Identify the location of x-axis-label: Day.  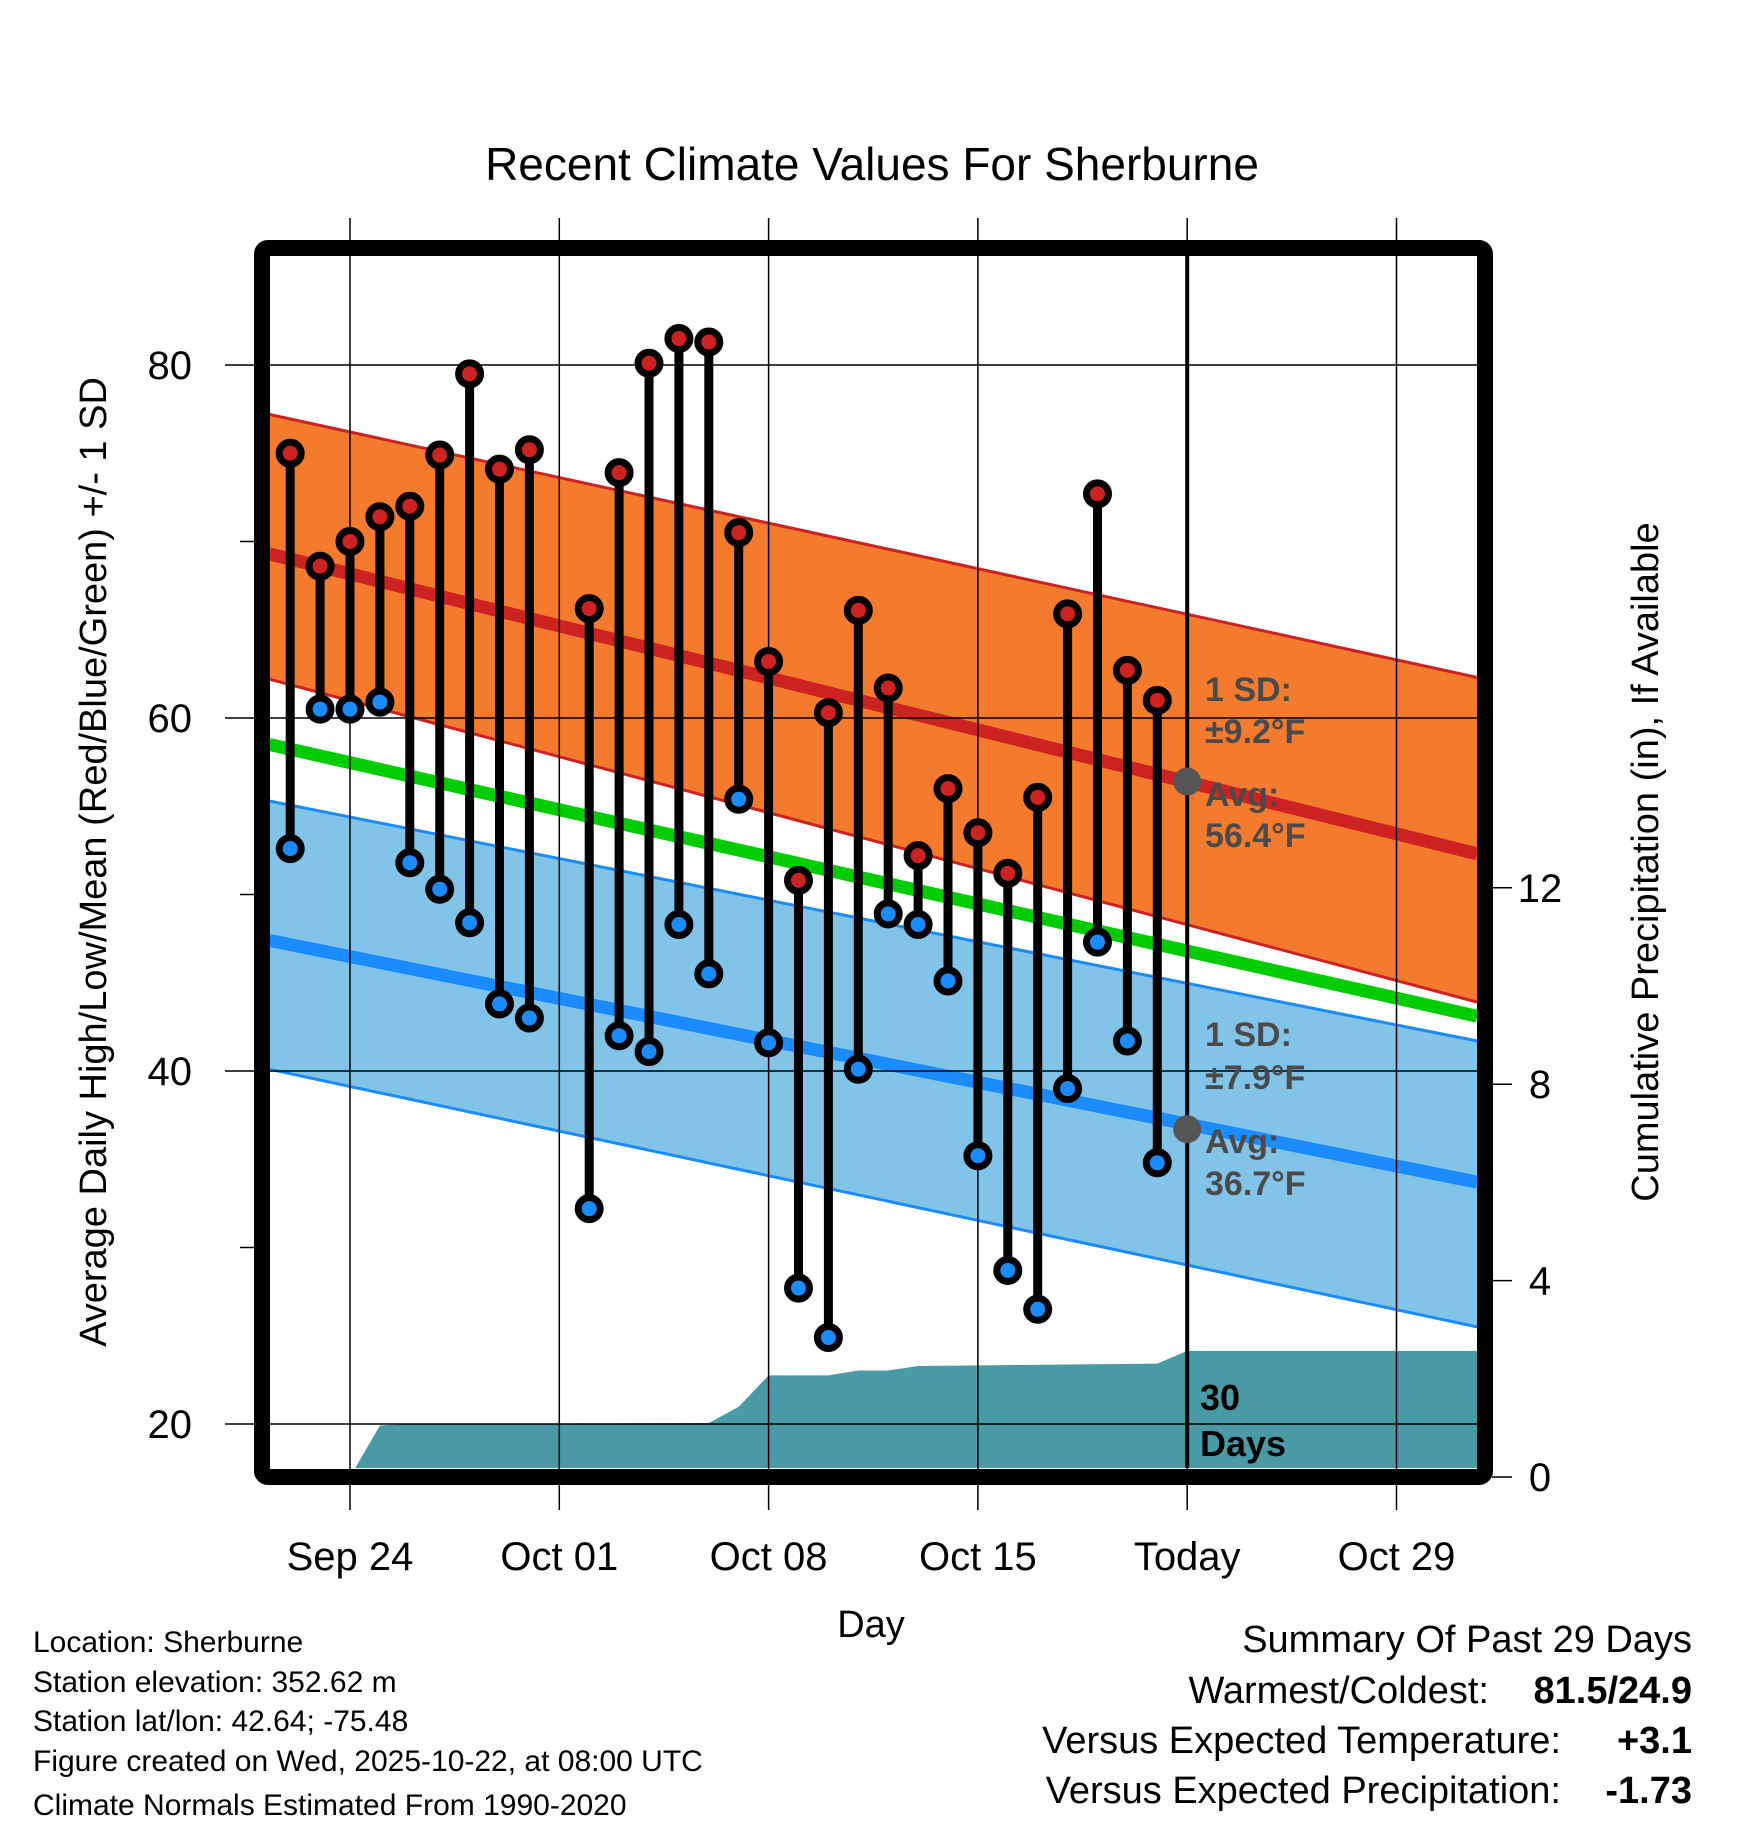
(871, 1625).